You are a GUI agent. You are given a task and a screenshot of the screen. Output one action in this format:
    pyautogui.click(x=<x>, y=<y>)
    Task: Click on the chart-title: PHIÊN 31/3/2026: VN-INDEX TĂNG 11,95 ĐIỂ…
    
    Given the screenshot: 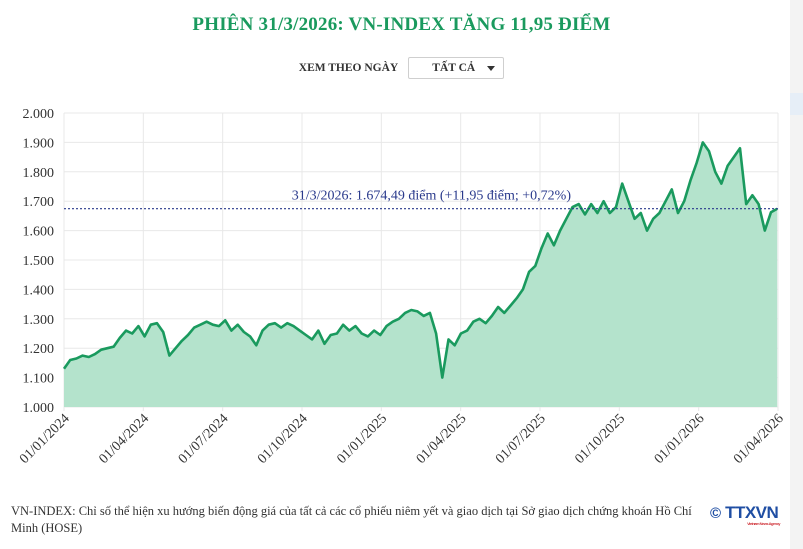 What is the action you would take?
    pyautogui.click(x=401, y=24)
    